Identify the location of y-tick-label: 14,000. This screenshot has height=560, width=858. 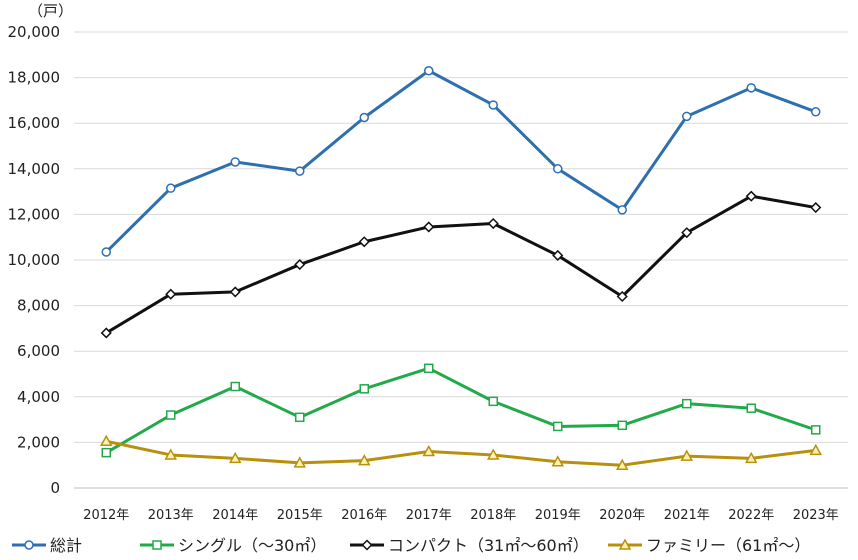
(34, 169).